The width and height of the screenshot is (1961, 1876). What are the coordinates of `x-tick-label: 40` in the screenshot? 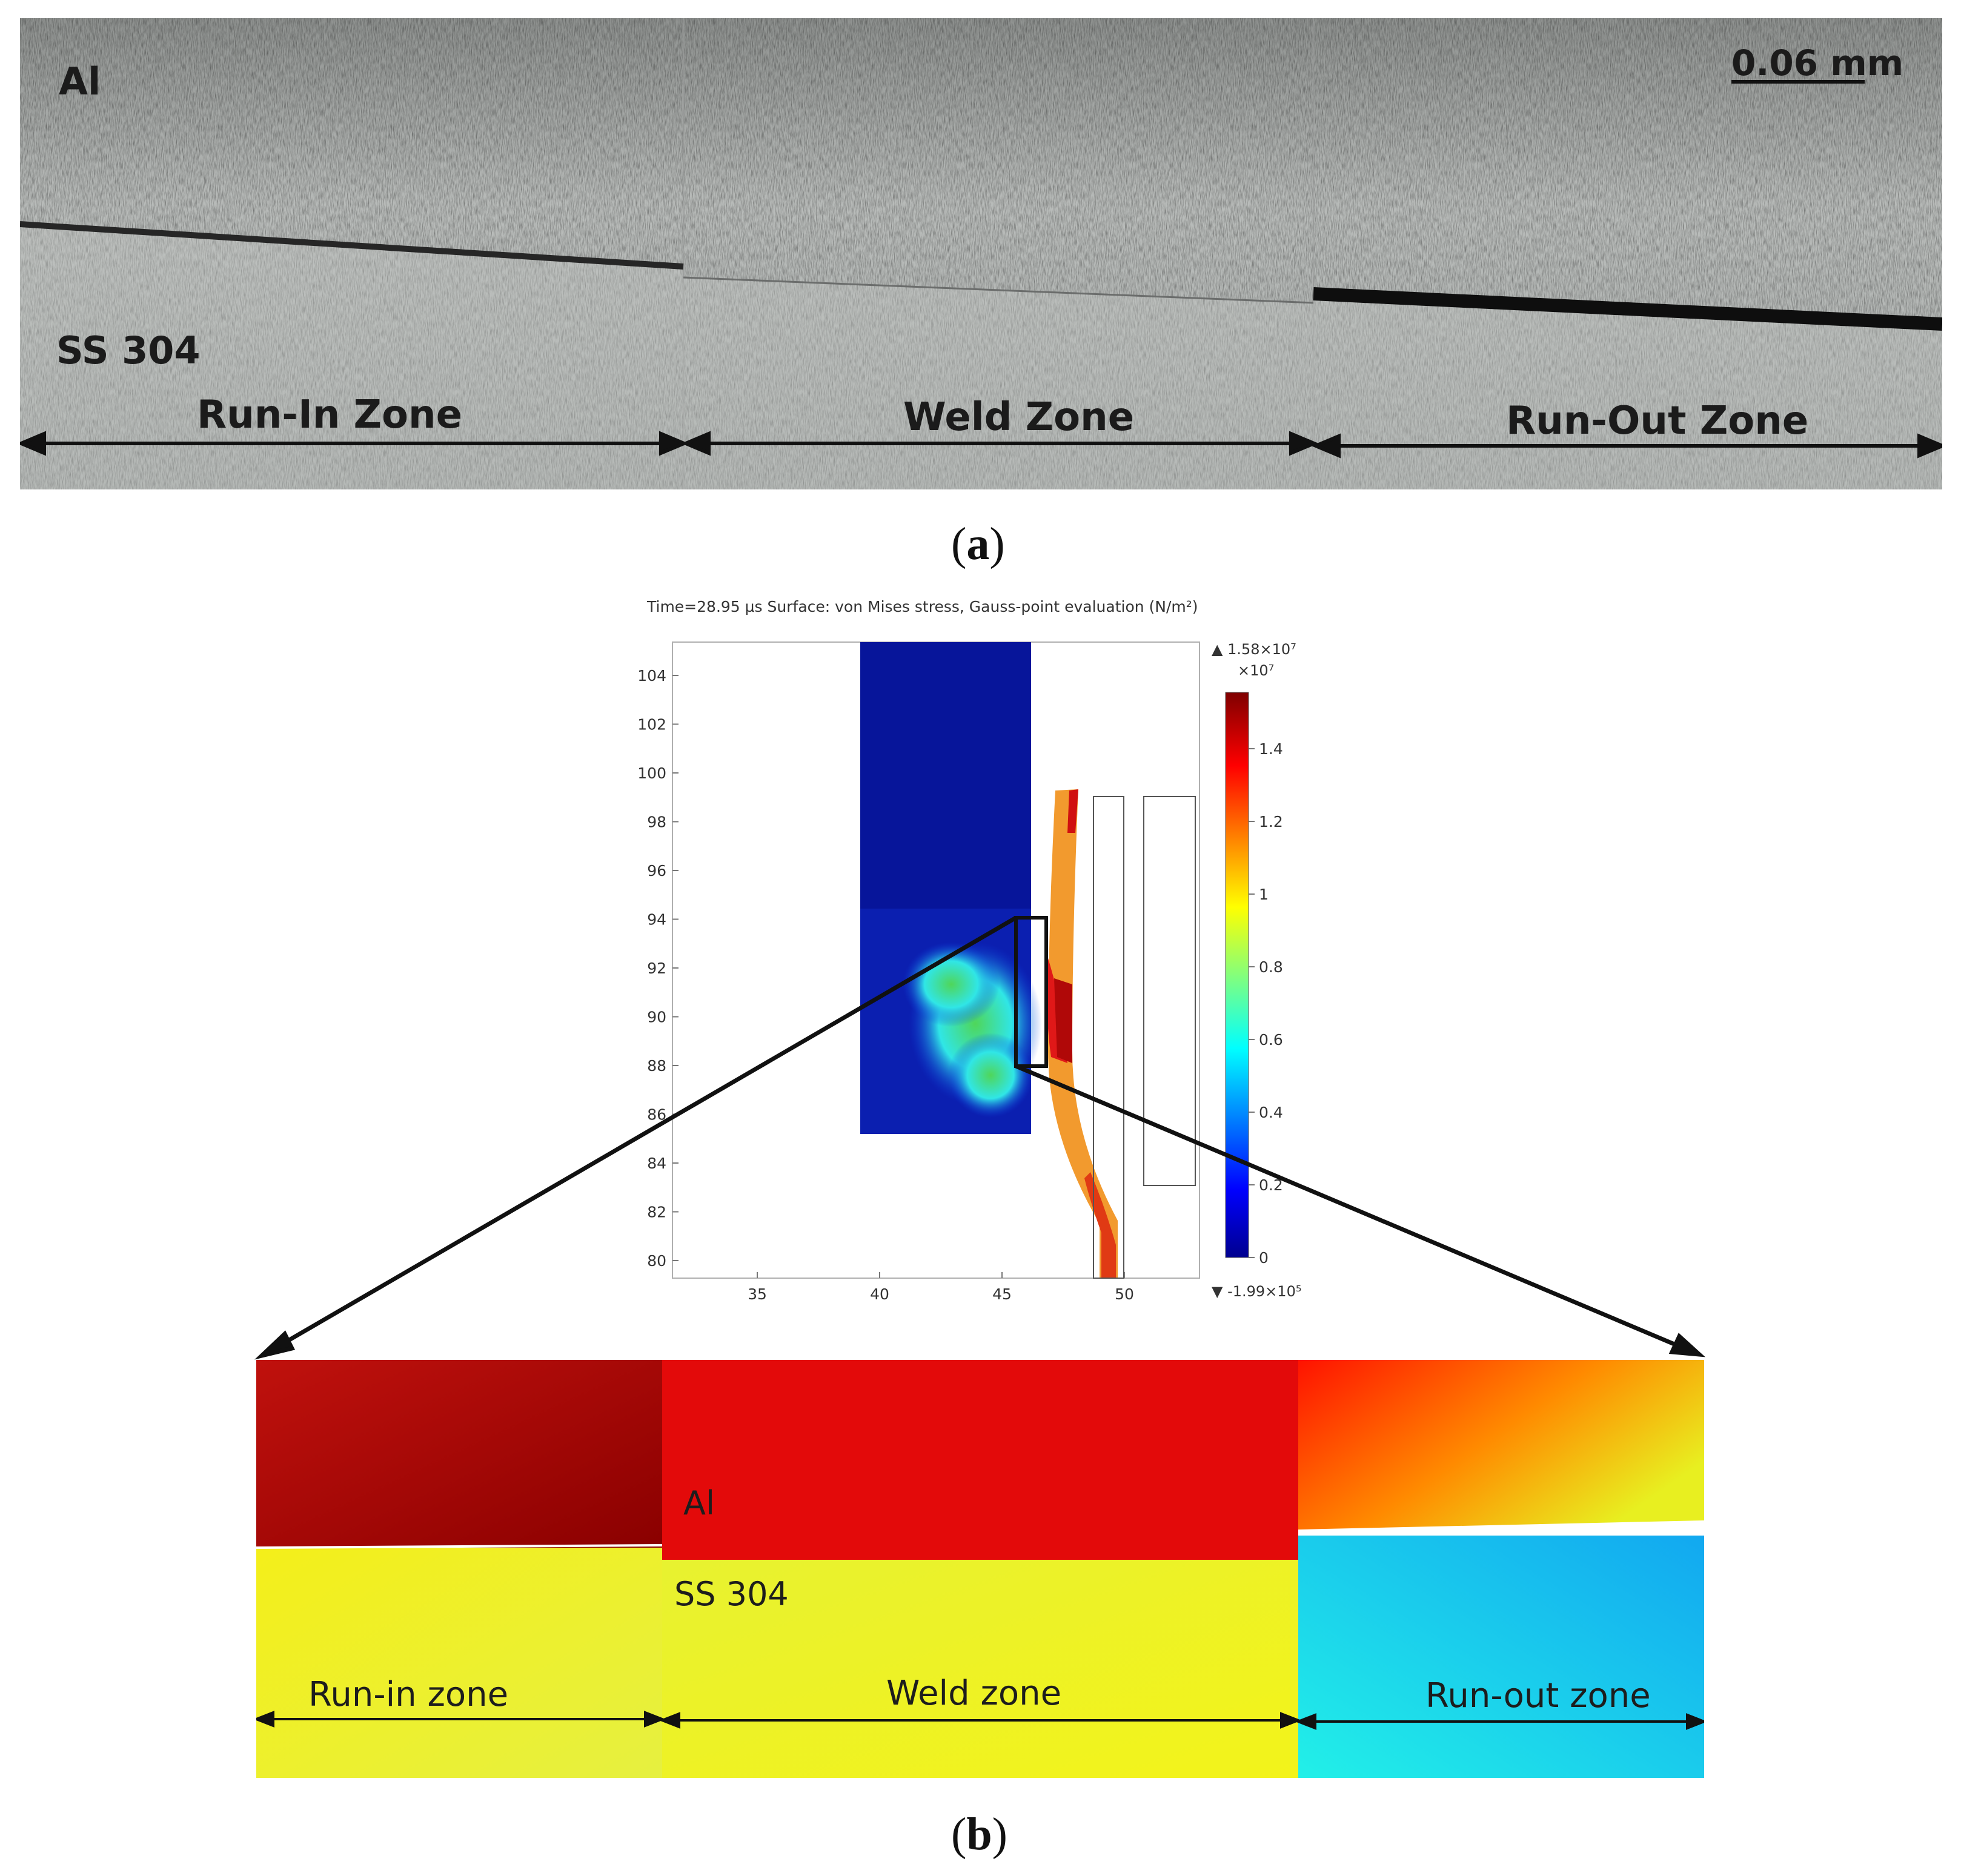 It's located at (879, 1294).